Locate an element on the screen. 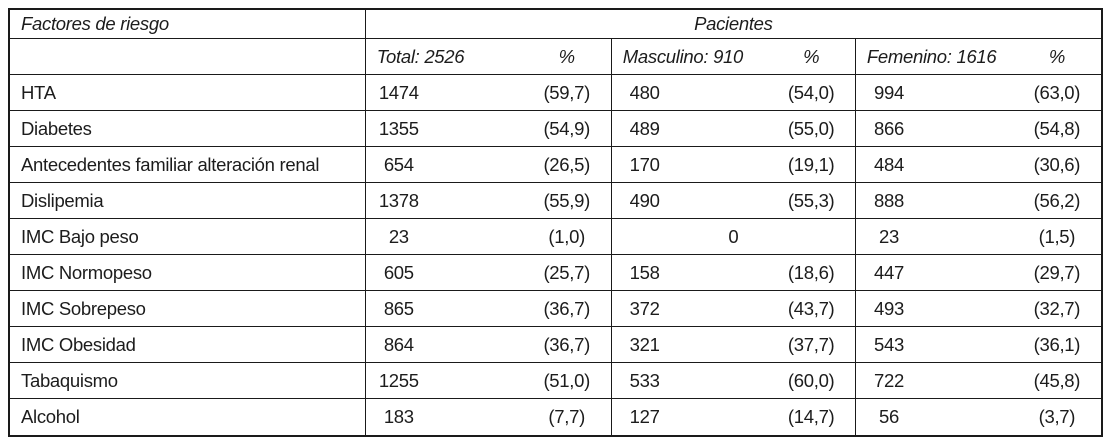 The height and width of the screenshot is (438, 1111). total-n-value: 1378 is located at coordinates (398, 200).